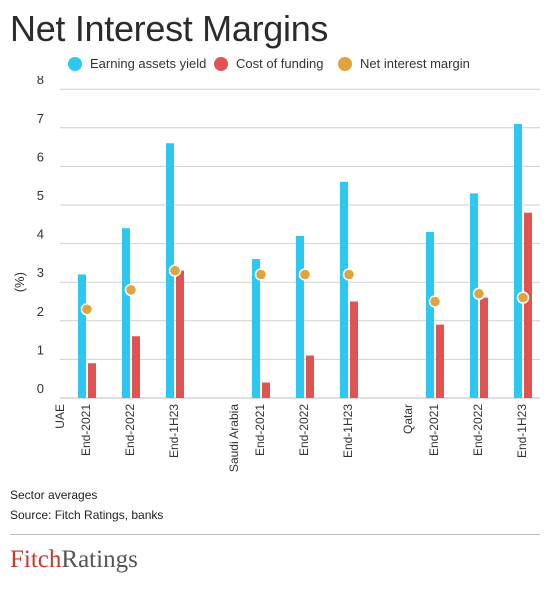  I want to click on legend-item-net-interest-margin: Net interest margin, so click(404, 63).